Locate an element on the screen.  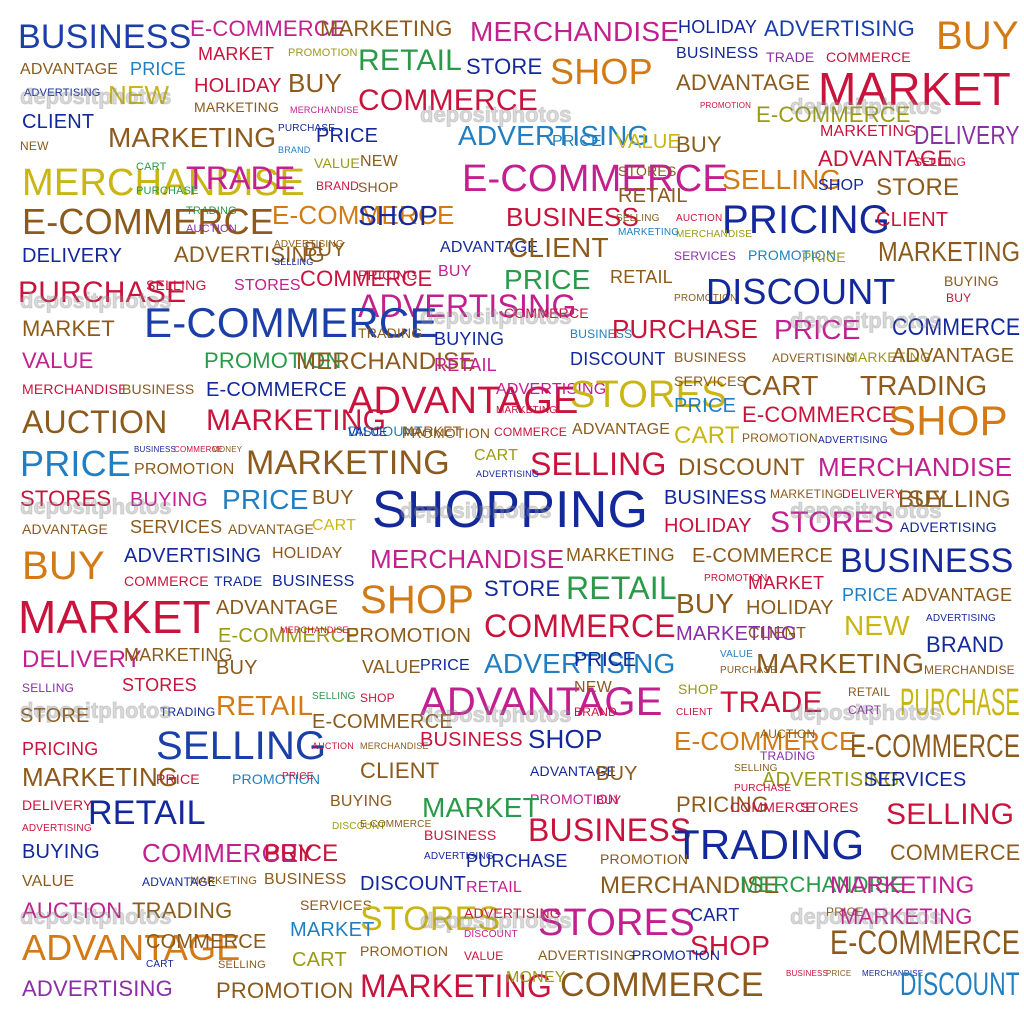
word-shopping: SHOPPING is located at coordinates (510, 510).